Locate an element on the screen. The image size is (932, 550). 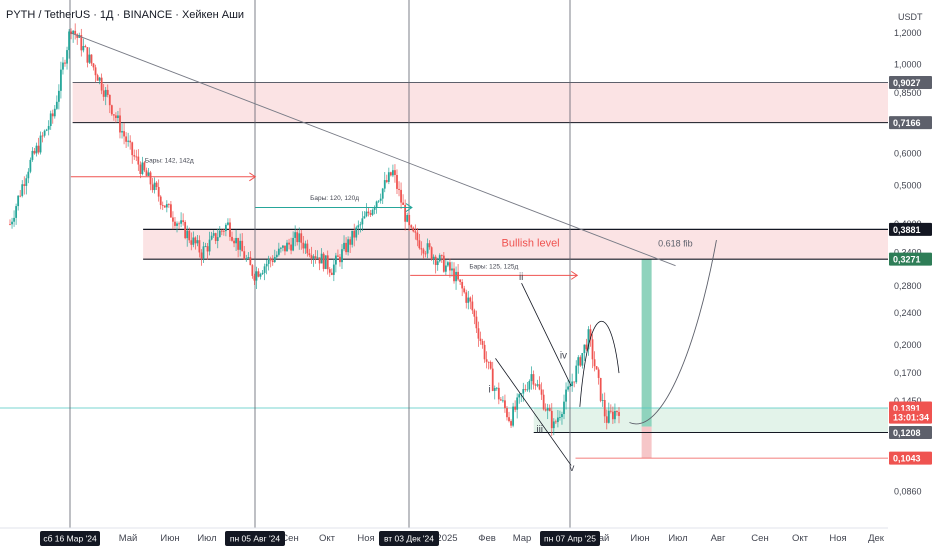
price-label-bg is located at coordinates (910, 433).